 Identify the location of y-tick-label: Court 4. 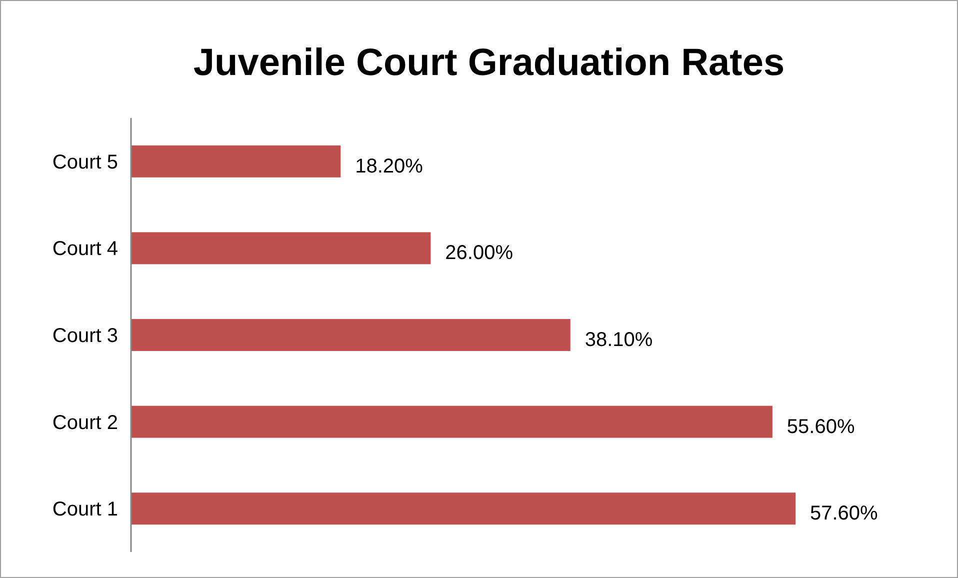
(85, 249).